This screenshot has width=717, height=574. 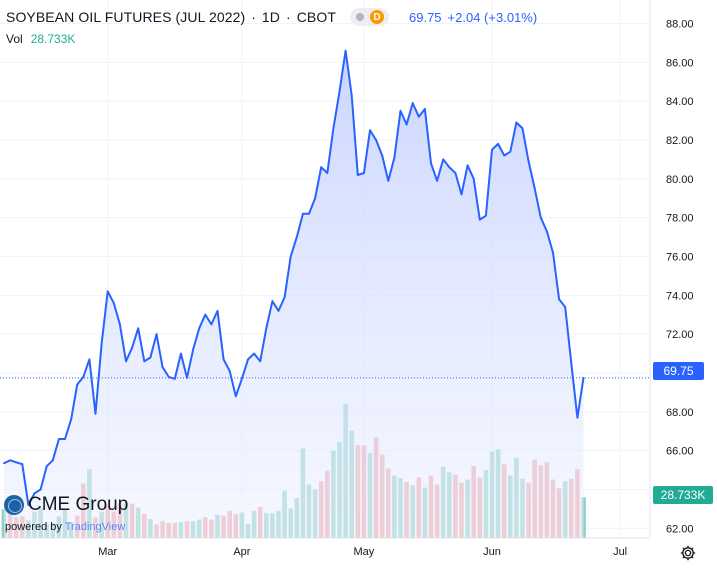 What do you see at coordinates (680, 413) in the screenshot?
I see `y-tick-label: 68.00` at bounding box center [680, 413].